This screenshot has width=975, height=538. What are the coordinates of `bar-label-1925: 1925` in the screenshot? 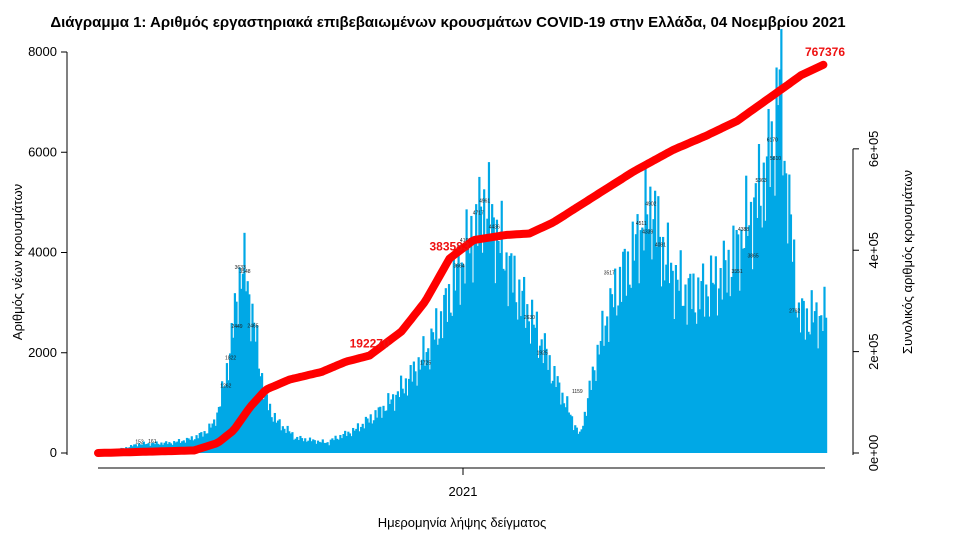 It's located at (542, 354).